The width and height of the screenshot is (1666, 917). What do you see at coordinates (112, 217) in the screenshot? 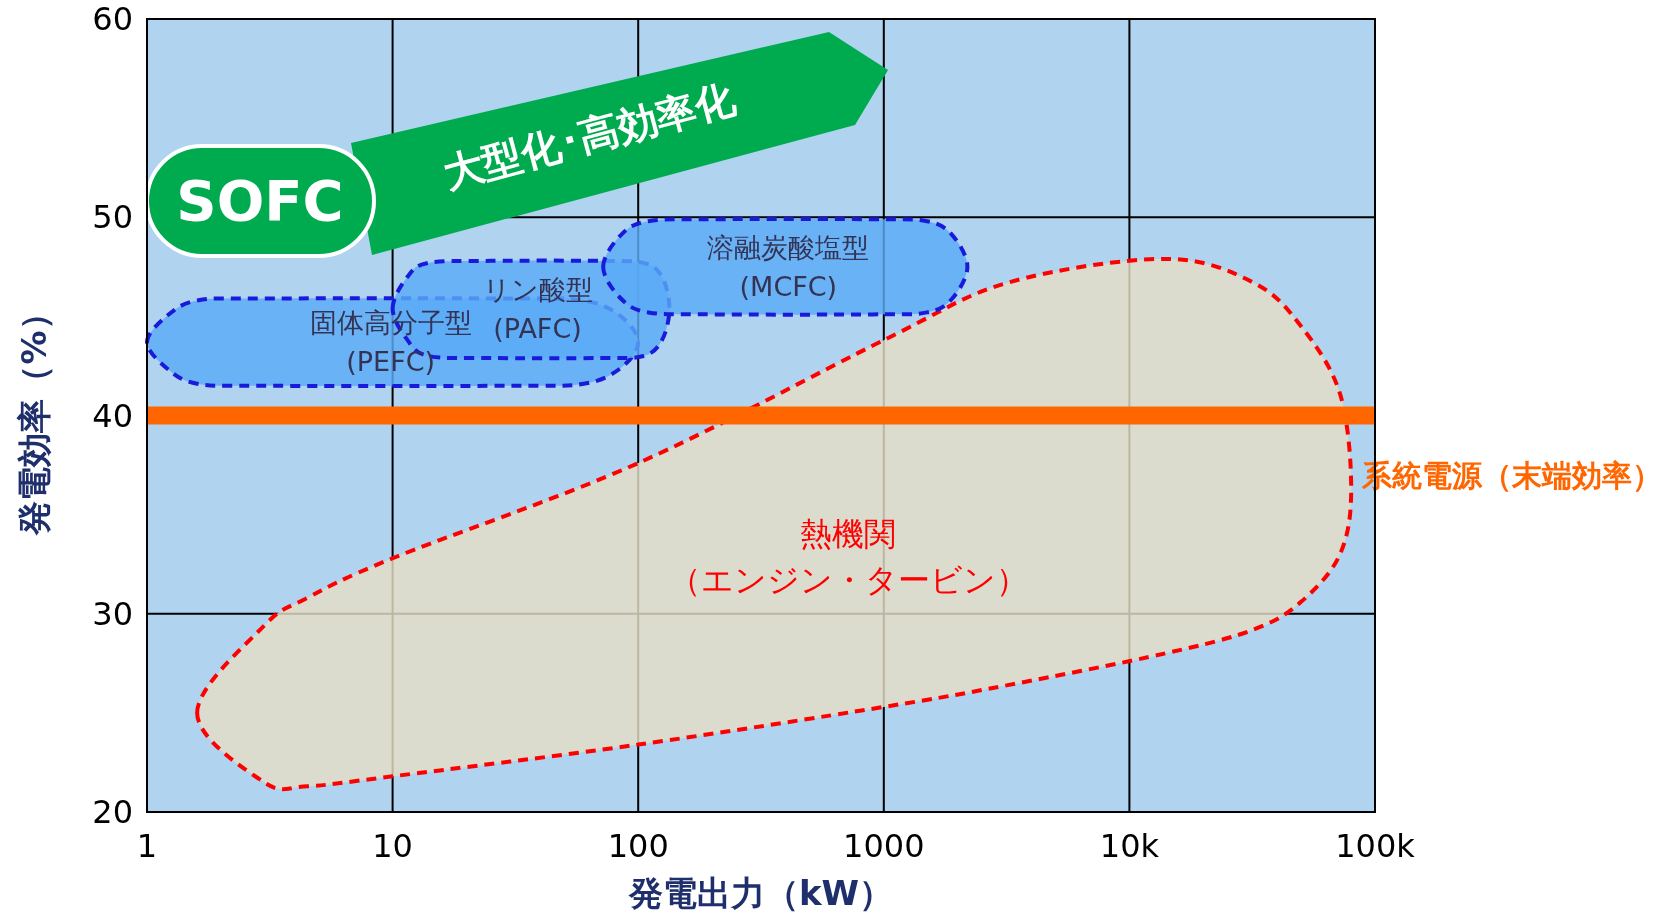
I see `y-tick-label: 50` at bounding box center [112, 217].